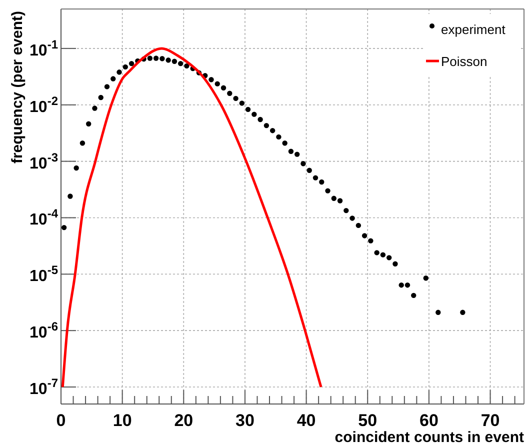  What do you see at coordinates (44, 48) in the screenshot?
I see `y-tick-label: 10$^{-1}$` at bounding box center [44, 48].